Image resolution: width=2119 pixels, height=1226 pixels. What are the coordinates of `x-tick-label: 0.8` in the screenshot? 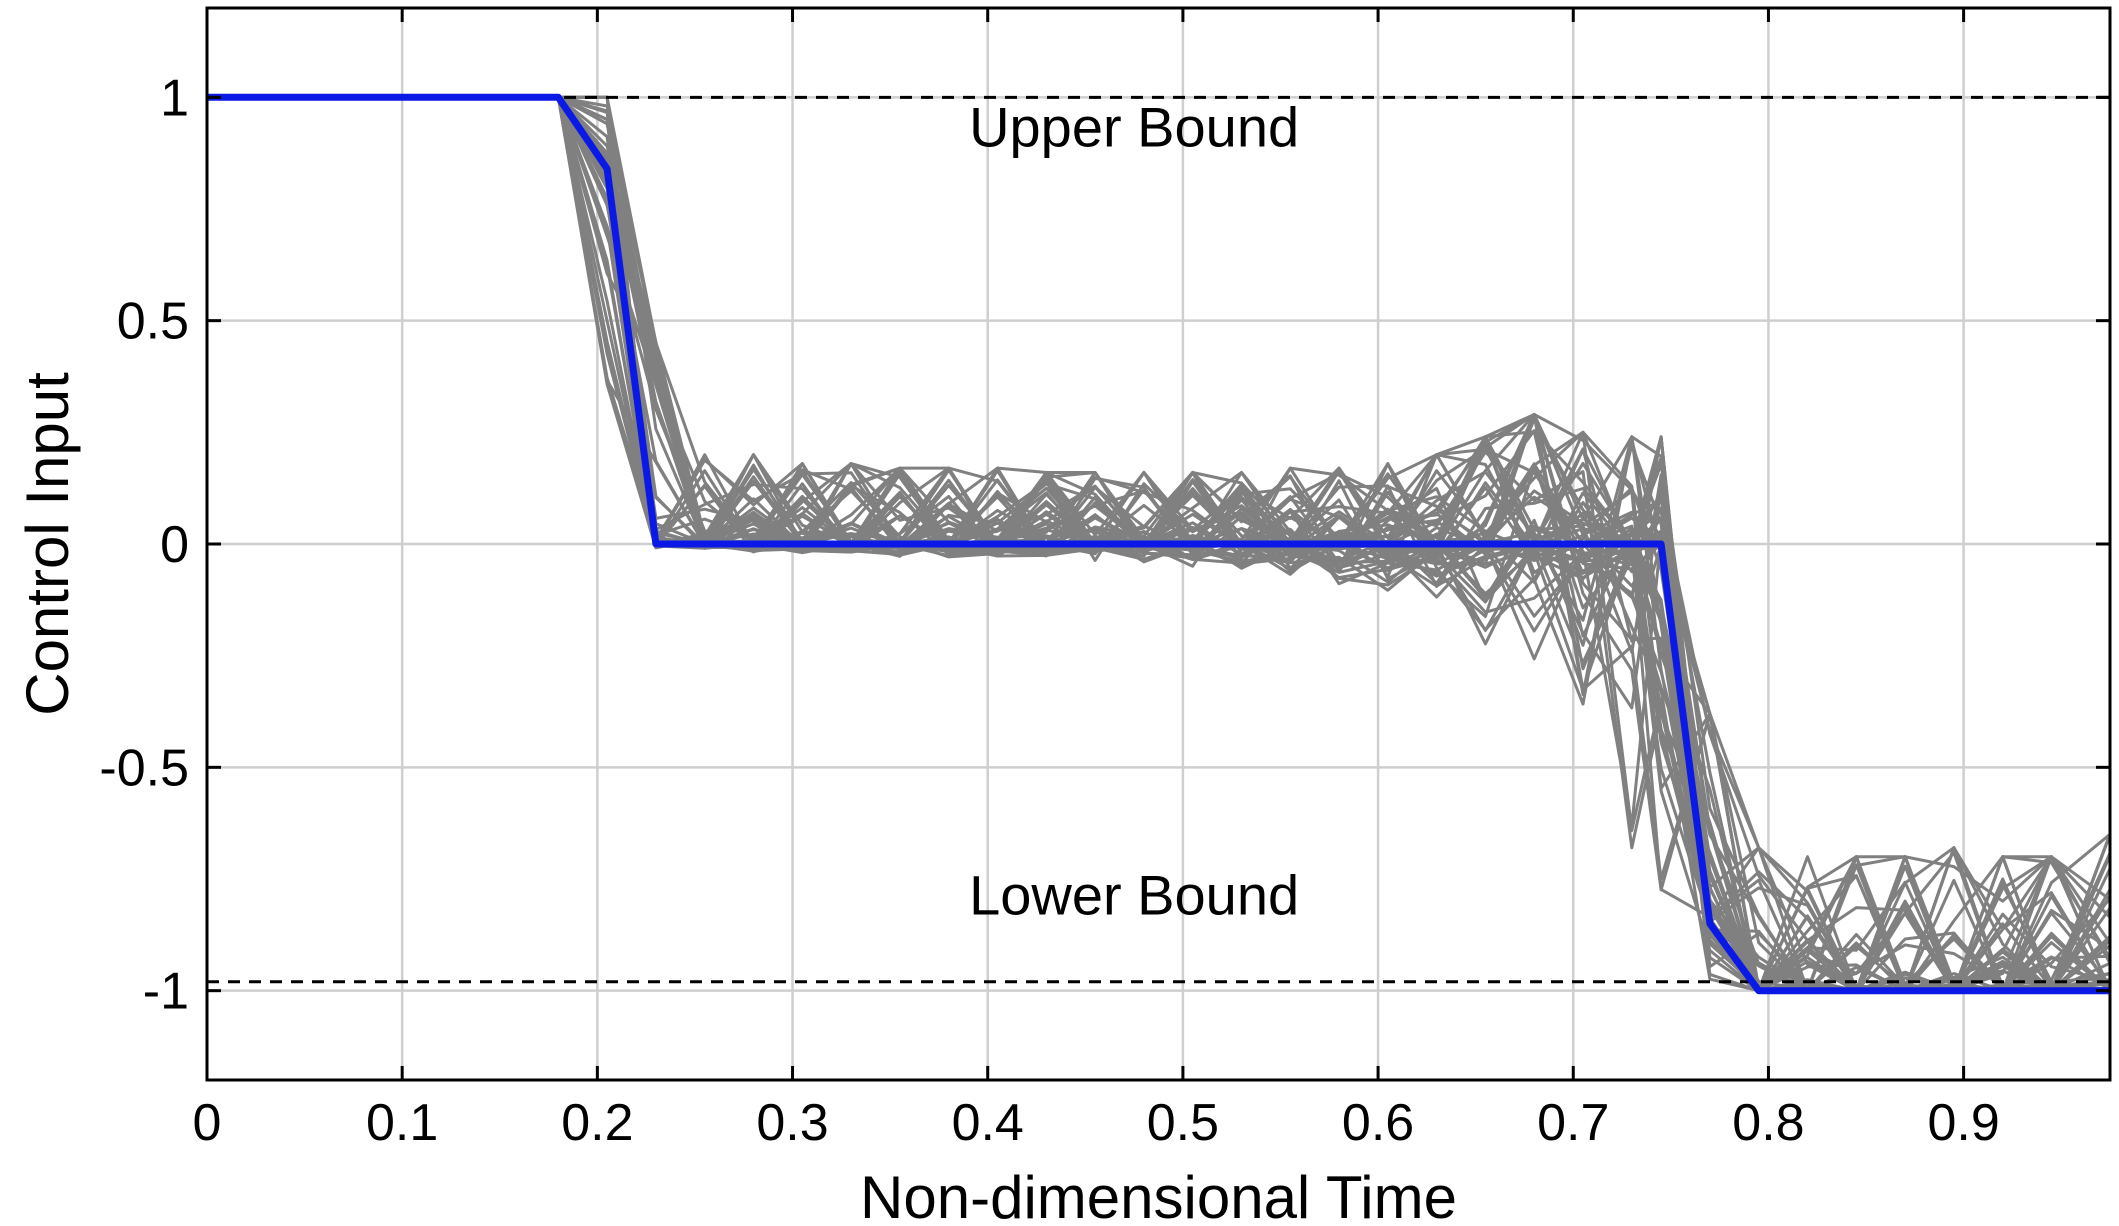 It's located at (1768, 1123).